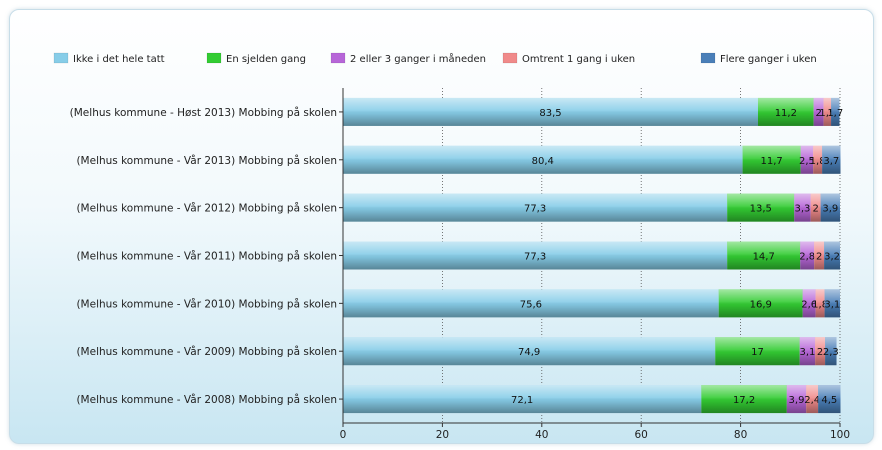 This screenshot has height=450, width=882. I want to click on data-label: 72,1, so click(522, 400).